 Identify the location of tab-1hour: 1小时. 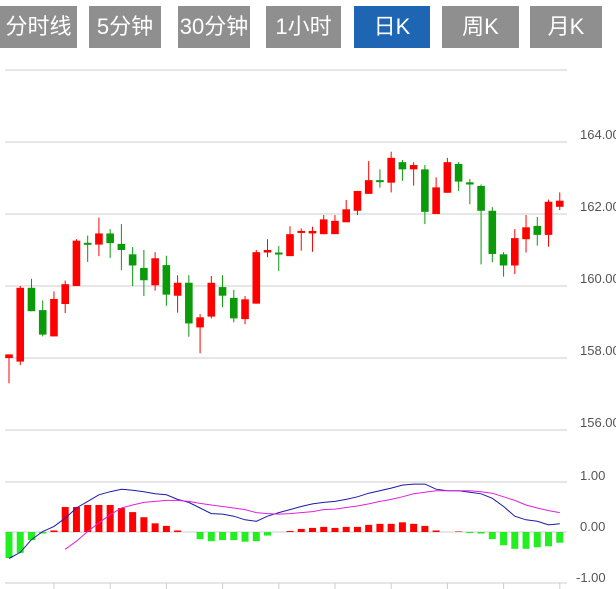
(303, 27).